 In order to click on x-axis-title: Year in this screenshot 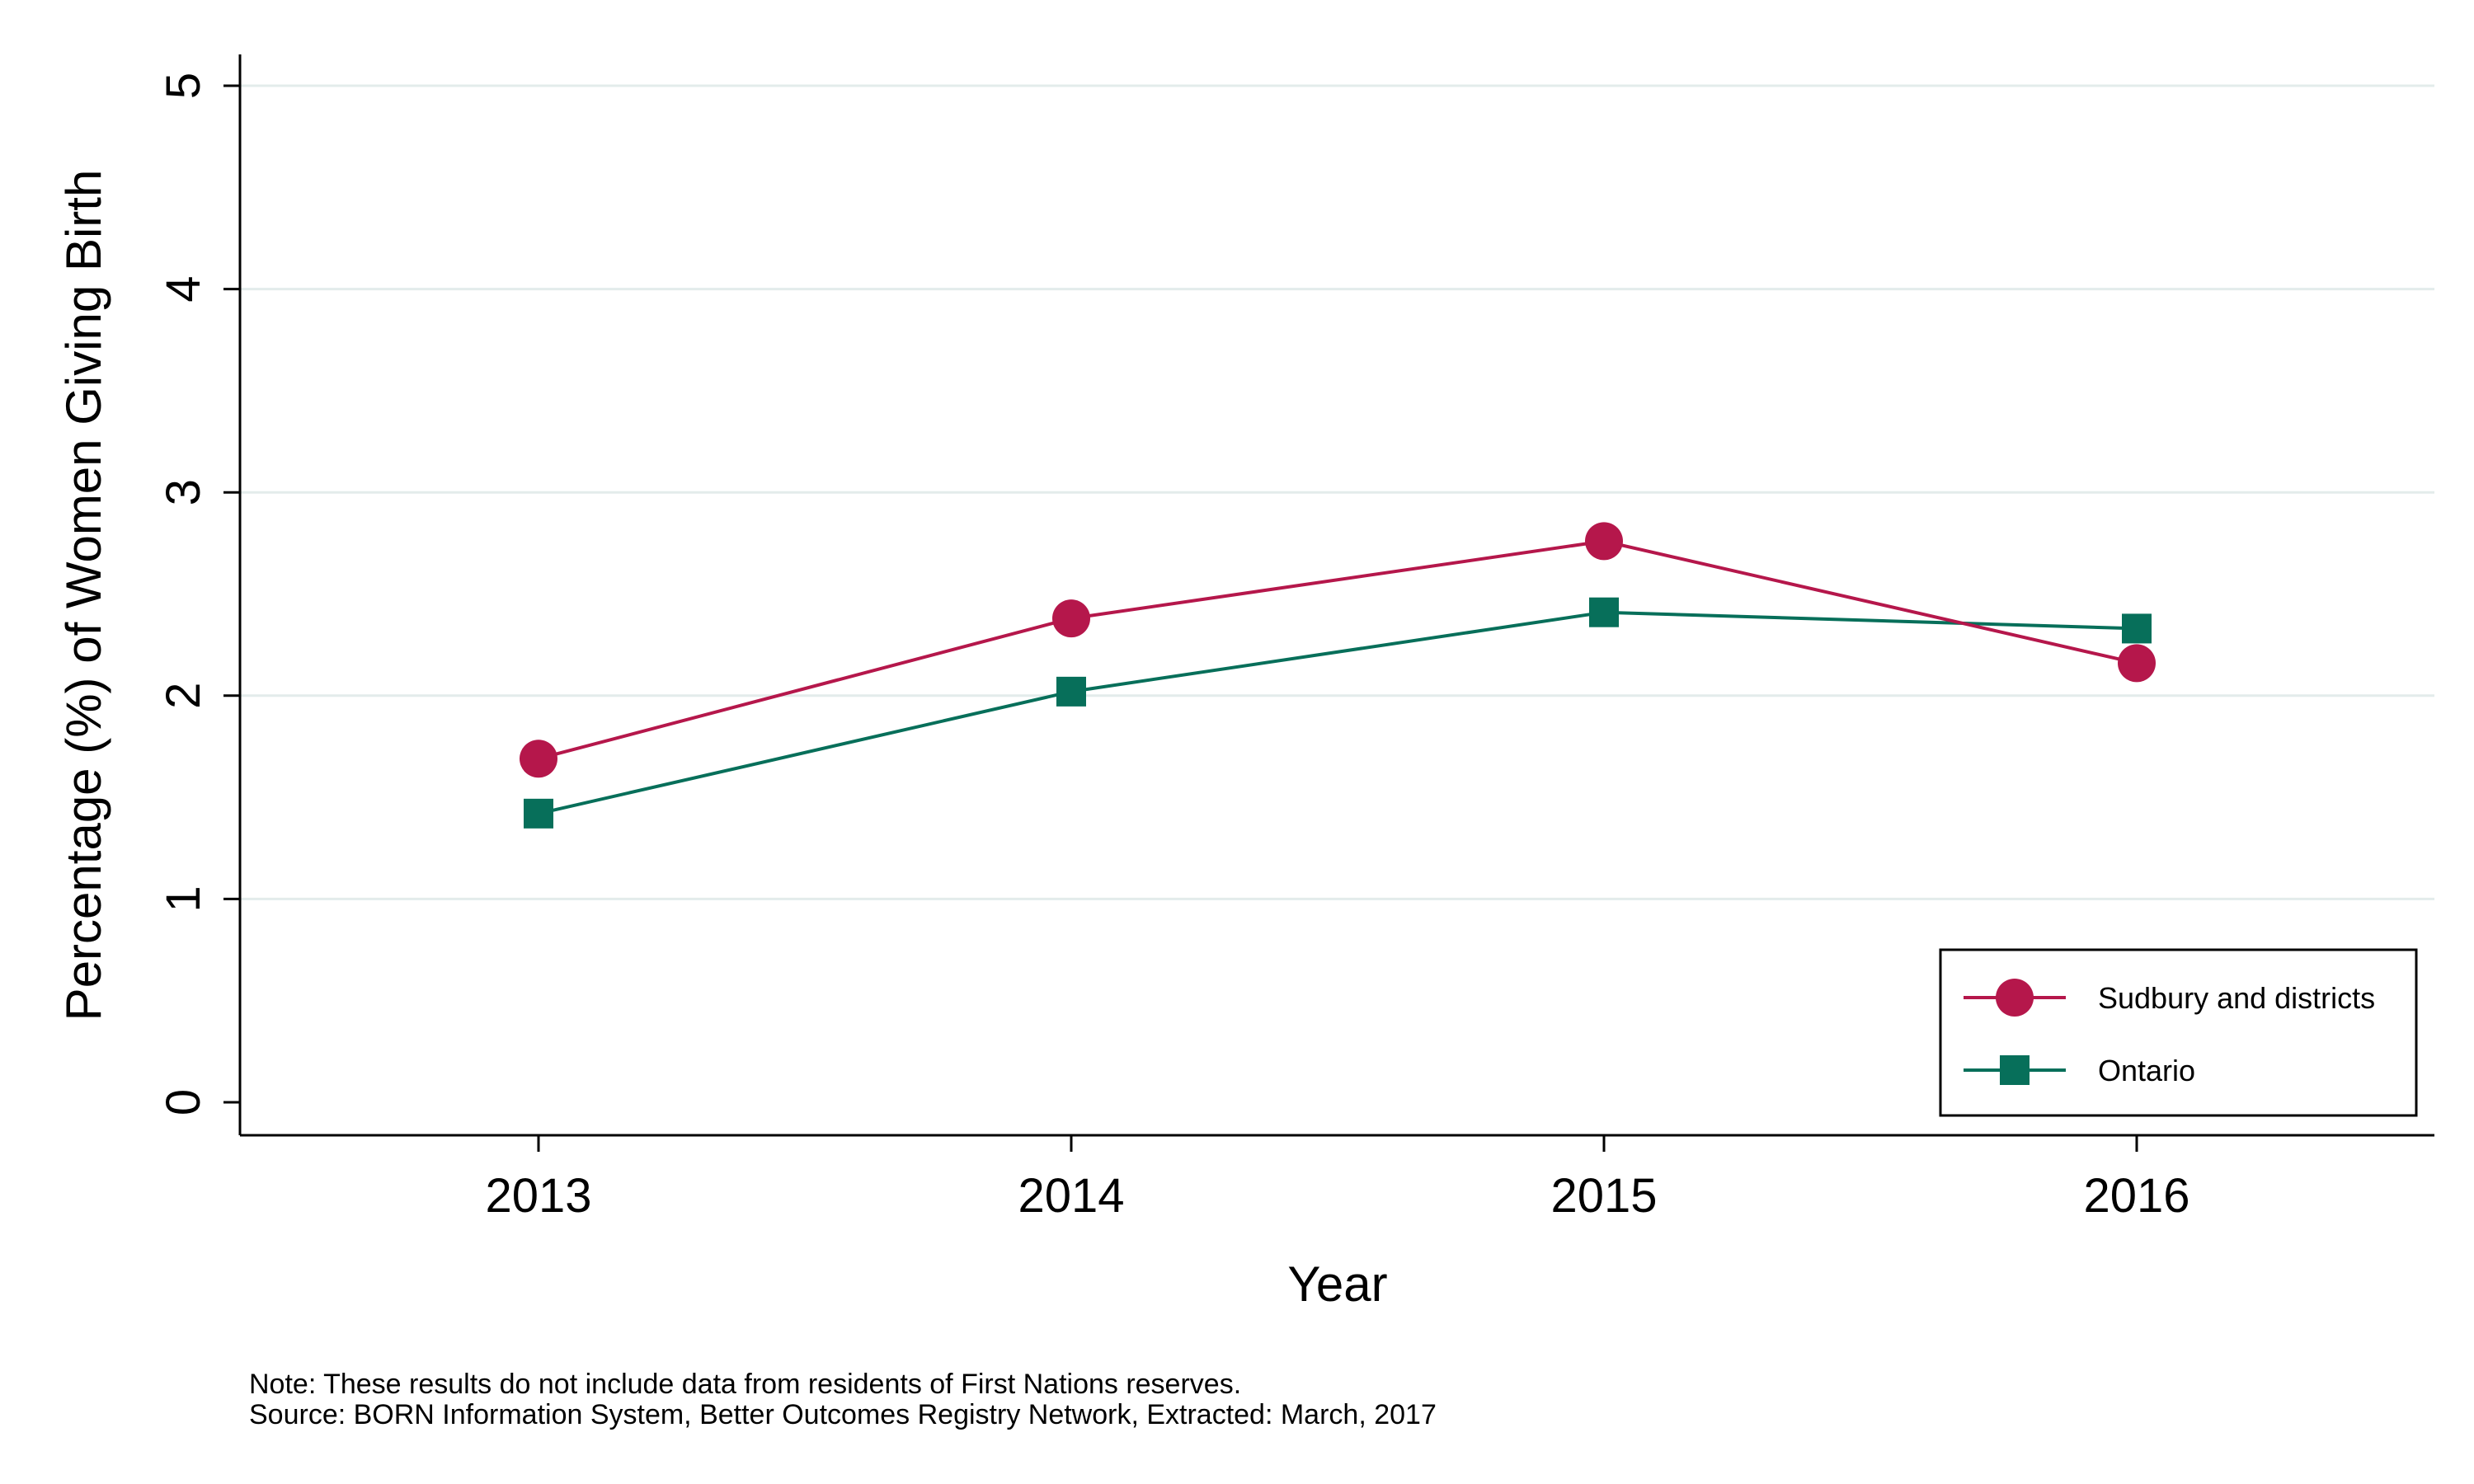, I will do `click(1337, 1284)`.